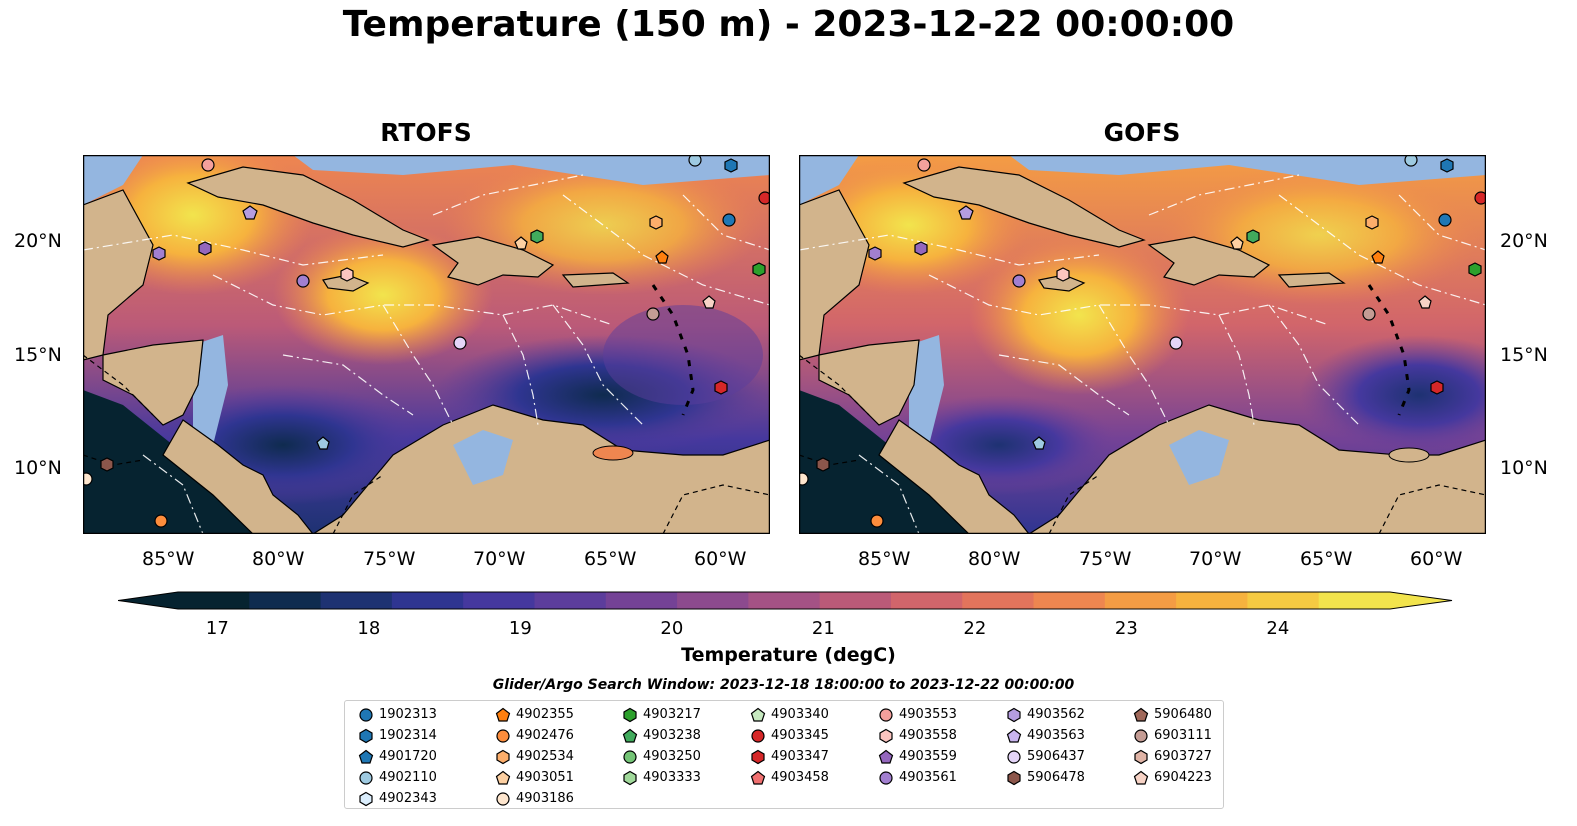  What do you see at coordinates (408, 714) in the screenshot?
I see `legend-label: 1902313` at bounding box center [408, 714].